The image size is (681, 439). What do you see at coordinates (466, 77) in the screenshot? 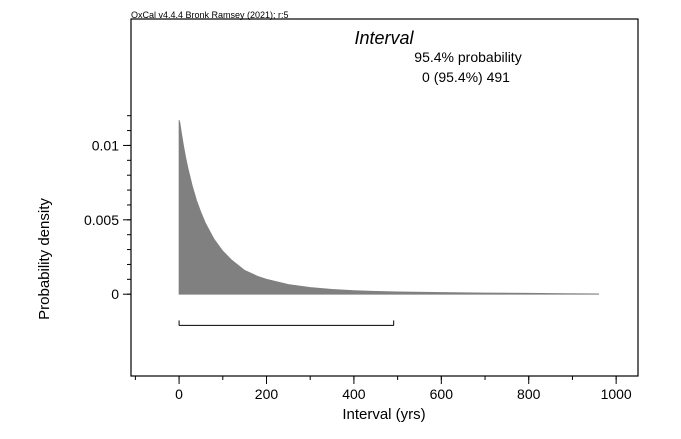
I see `range-annotation: 0 (95.4%) 491` at bounding box center [466, 77].